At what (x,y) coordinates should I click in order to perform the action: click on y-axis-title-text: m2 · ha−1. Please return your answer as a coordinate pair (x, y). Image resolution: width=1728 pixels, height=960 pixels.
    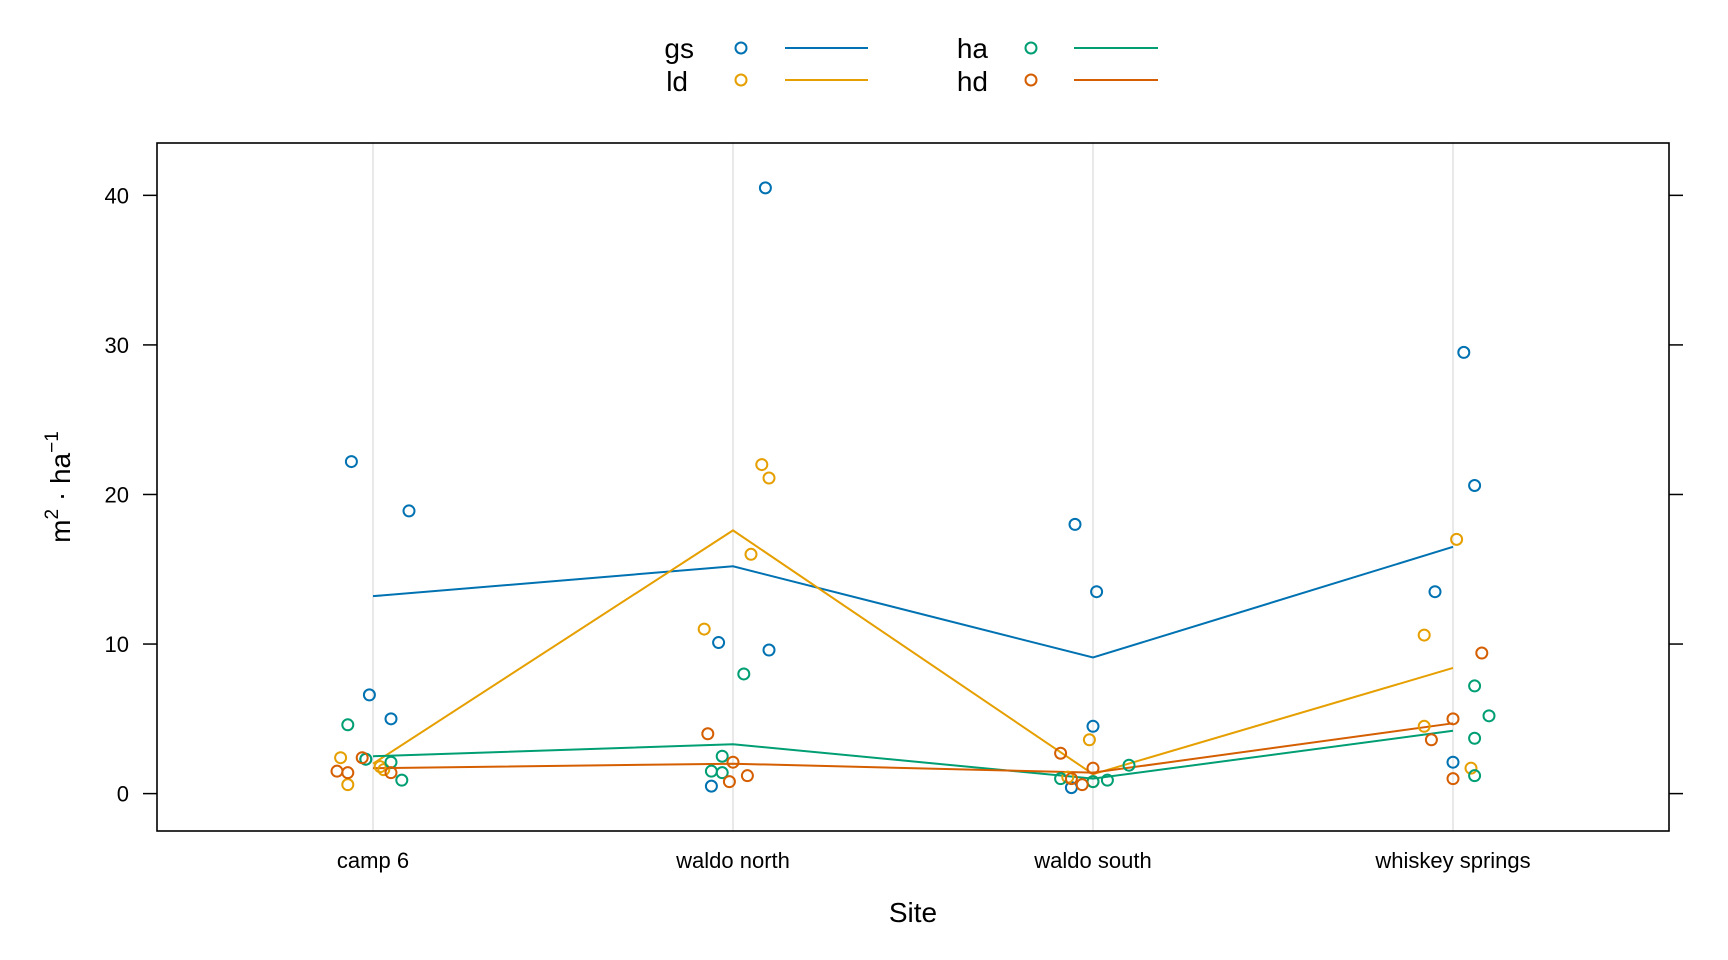
    Looking at the image, I should click on (59, 487).